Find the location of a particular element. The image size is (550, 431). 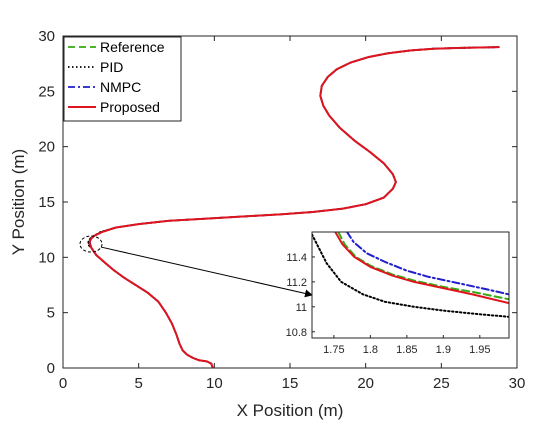

legend-label-pid: PID is located at coordinates (111, 67).